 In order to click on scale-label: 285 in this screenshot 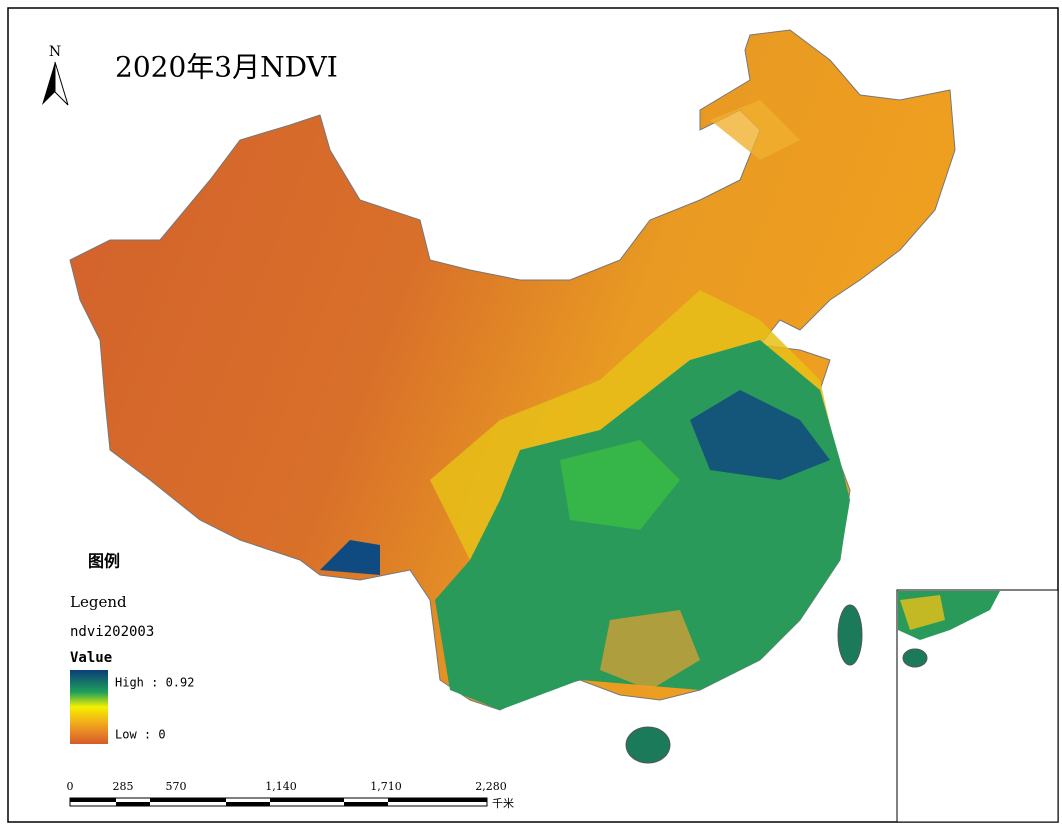, I will do `click(123, 786)`.